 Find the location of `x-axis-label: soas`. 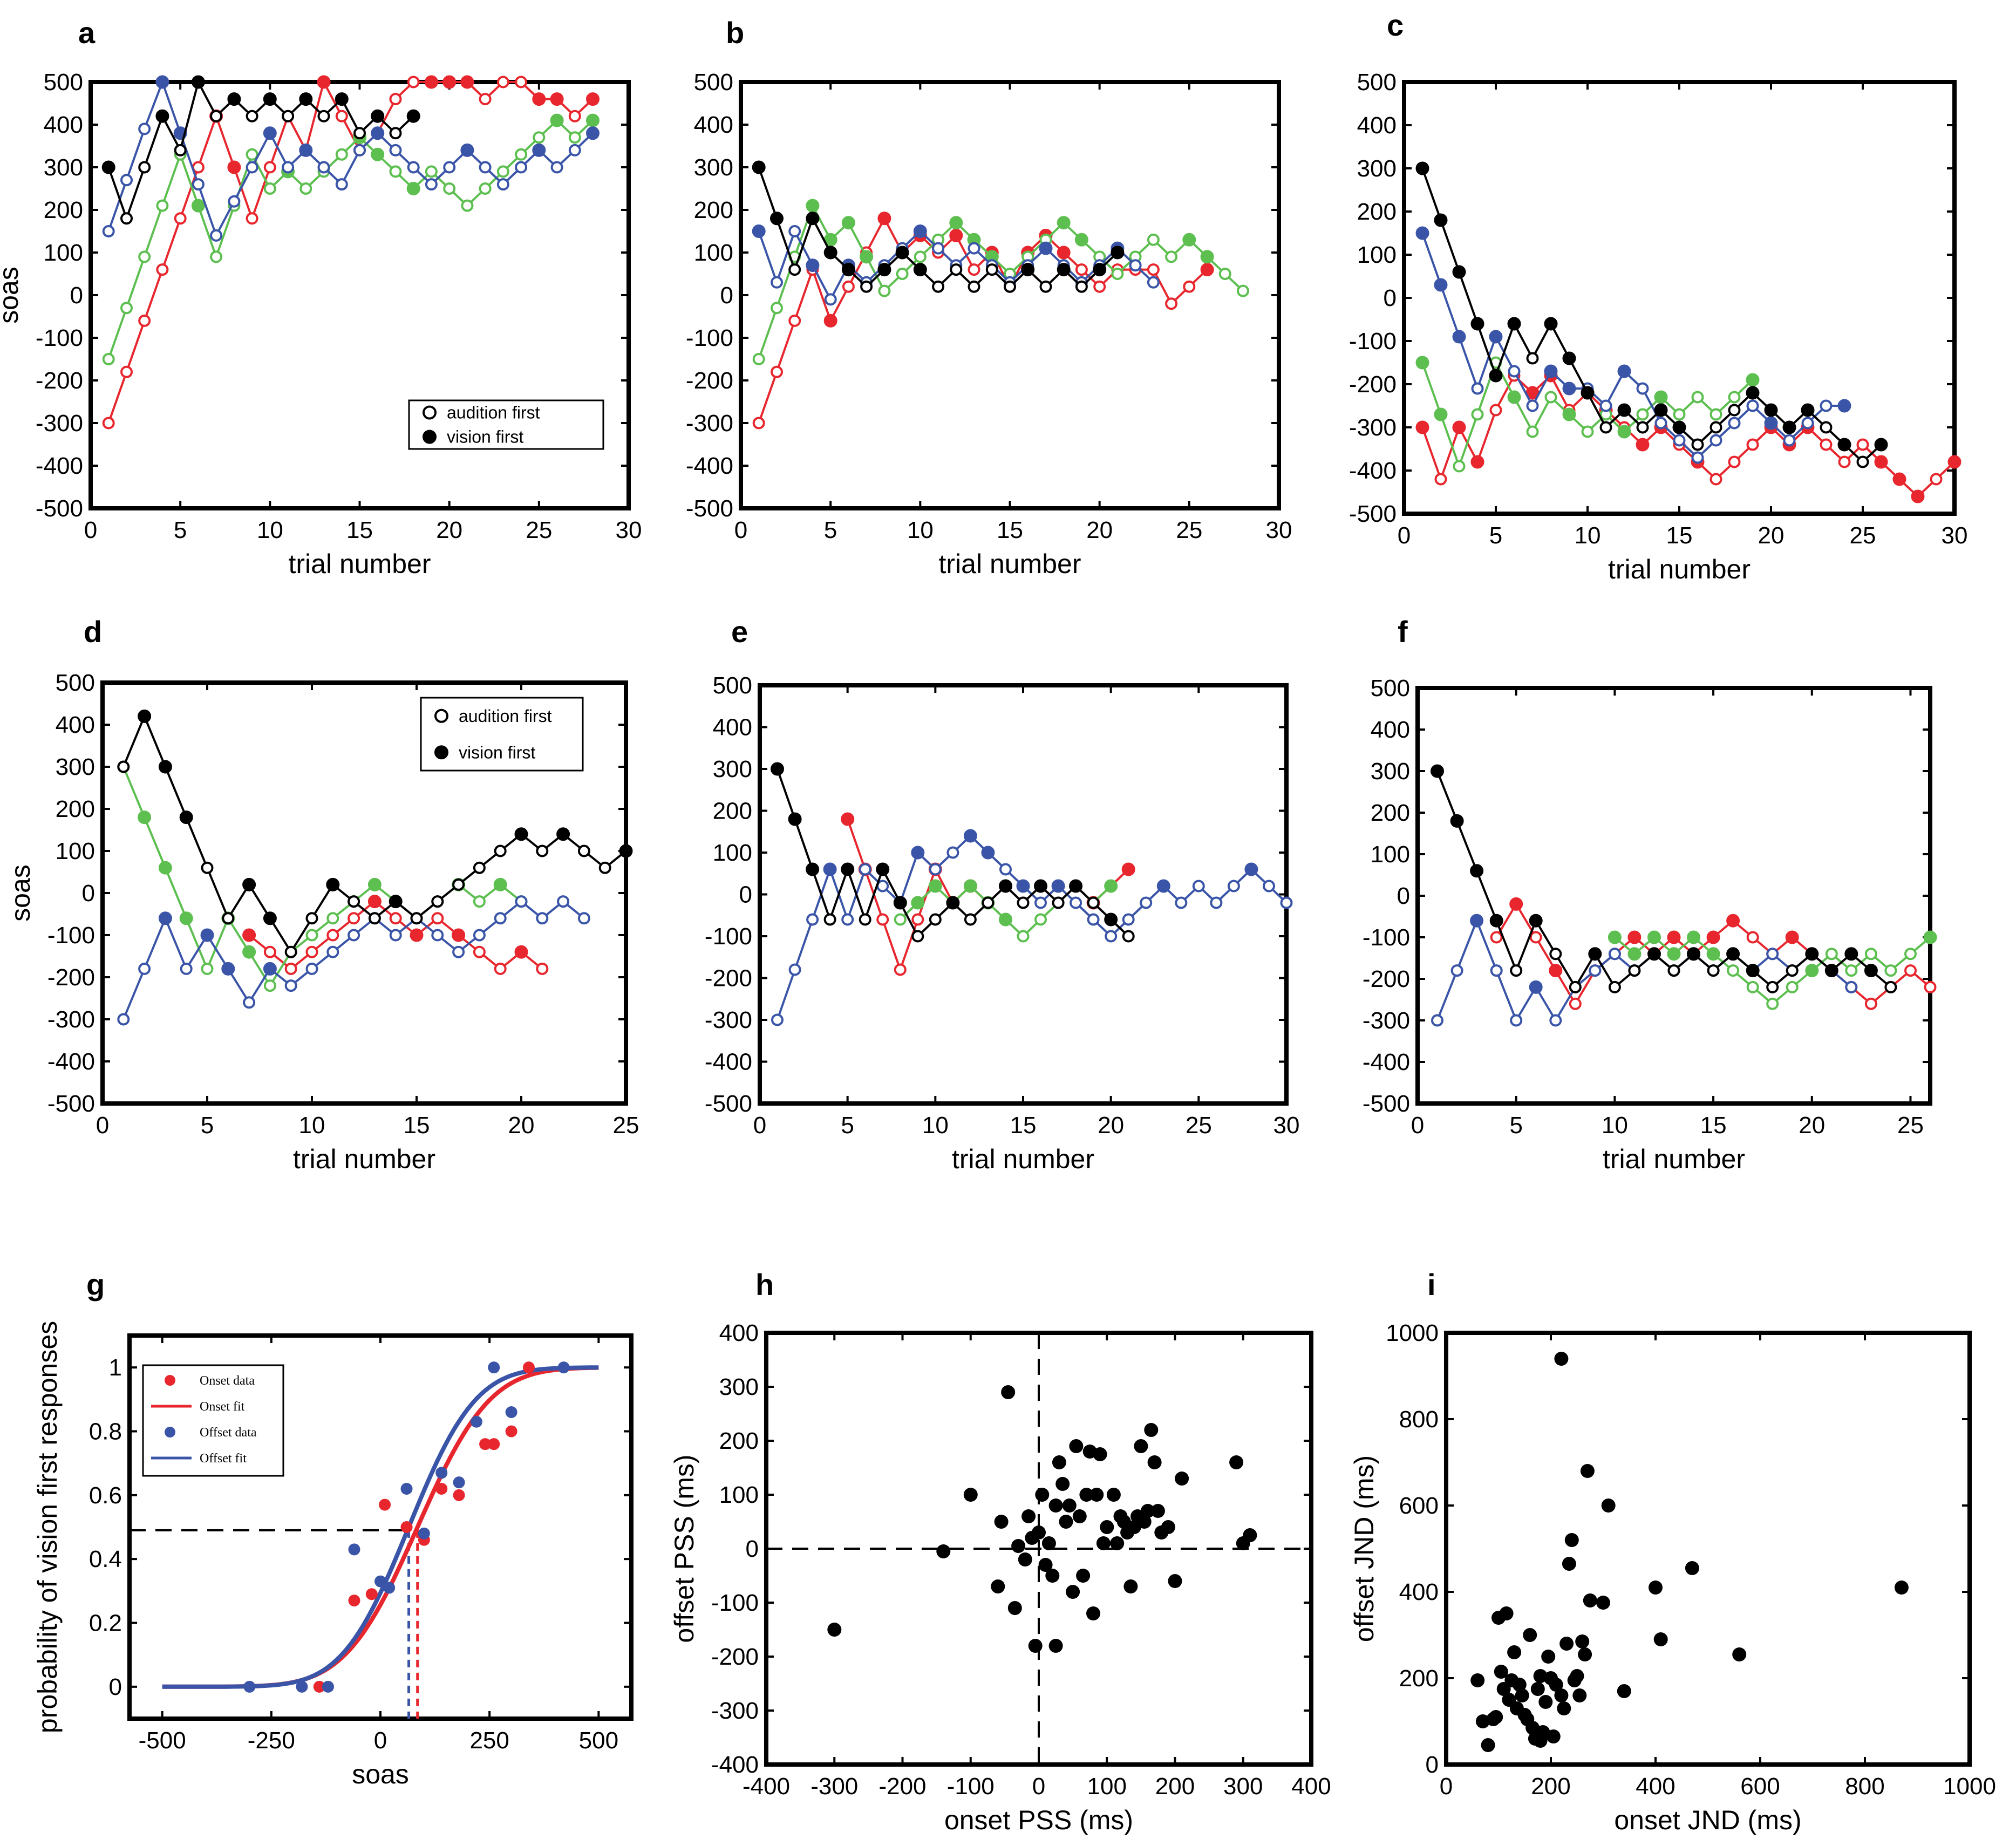

x-axis-label: soas is located at coordinates (380, 1774).